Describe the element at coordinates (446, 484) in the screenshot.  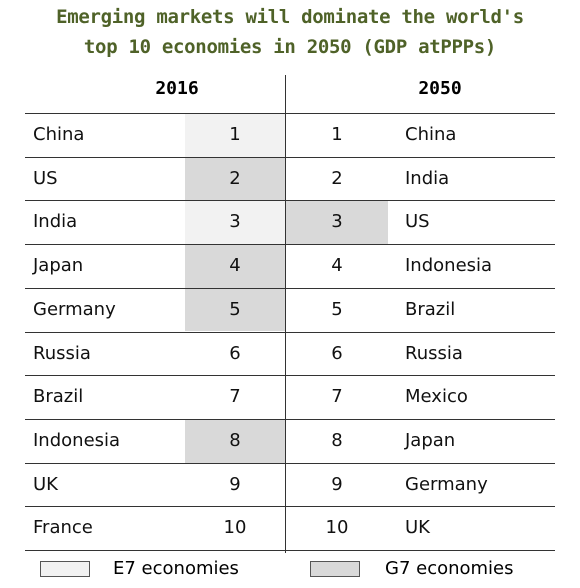
I see `country-2050: Germany` at that location.